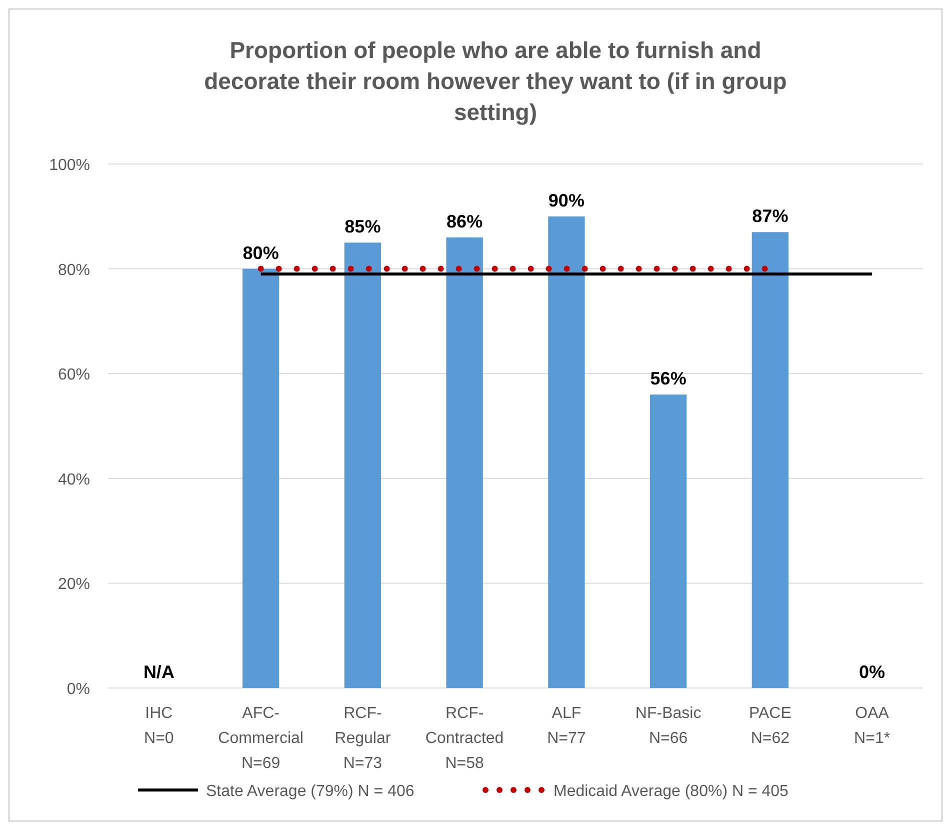  I want to click on x-tick-label: NF-Basic N=66, so click(668, 726).